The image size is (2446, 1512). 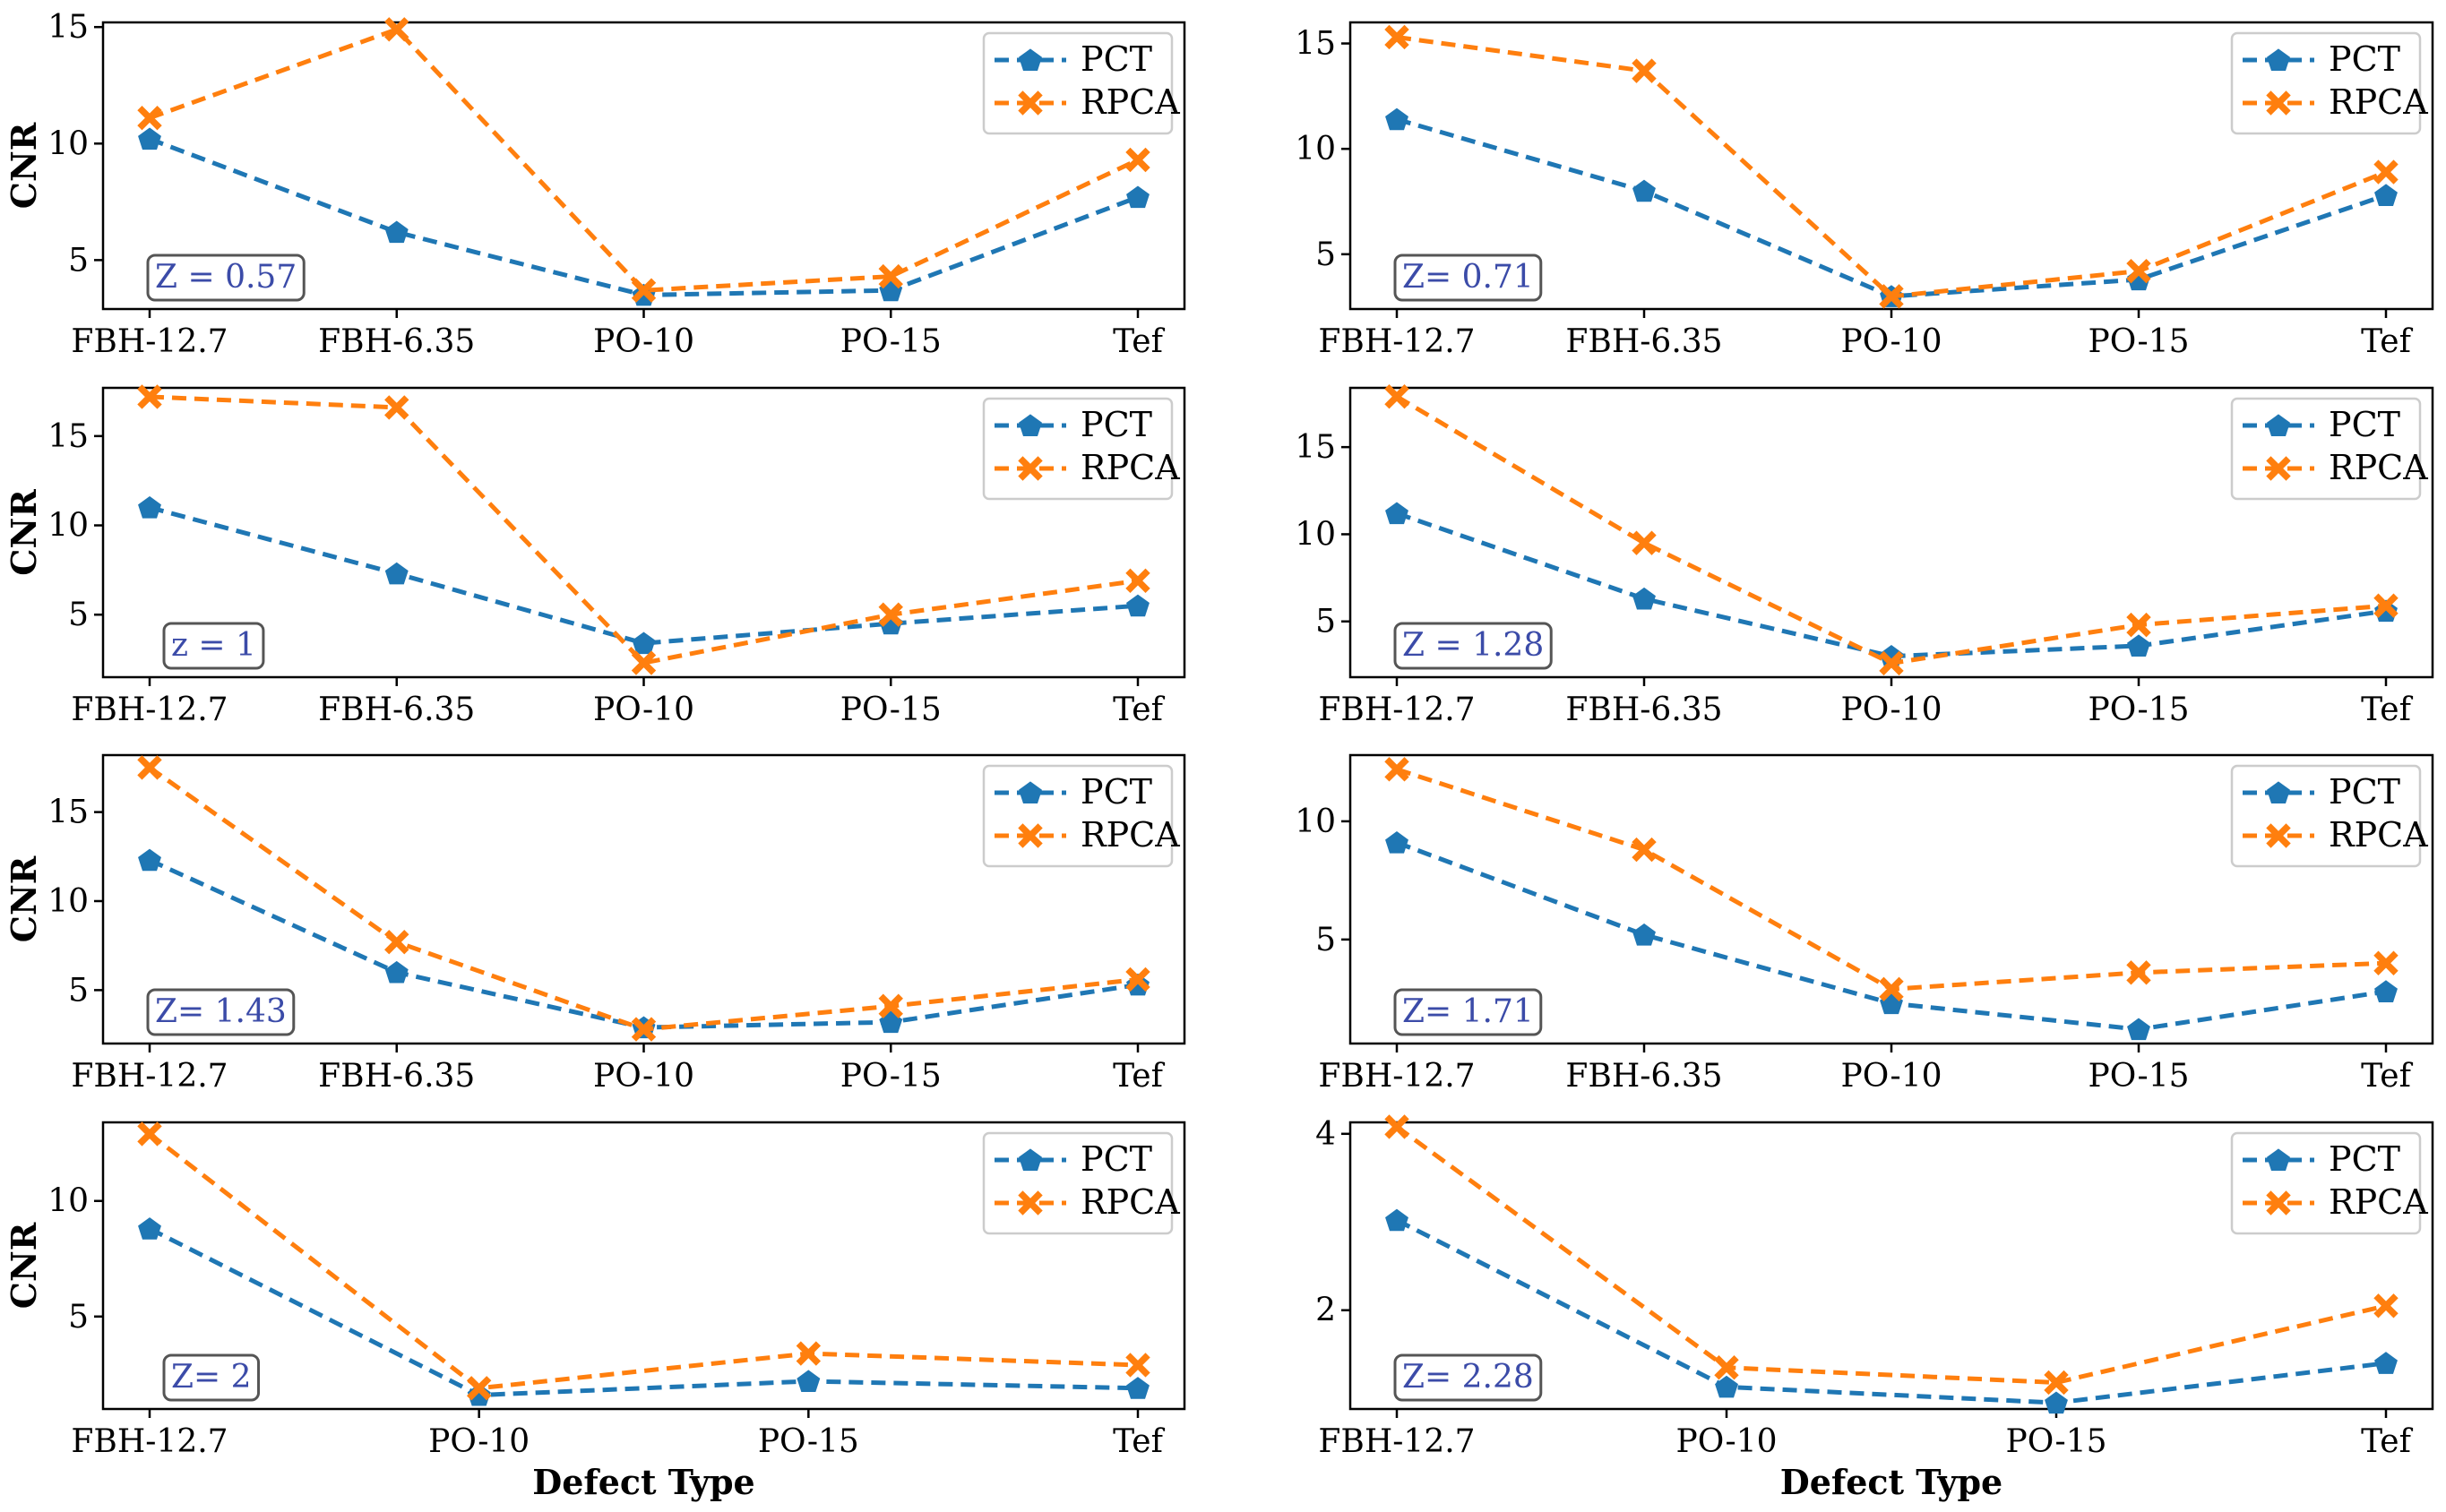 I want to click on z-label: Z = 0.57, so click(x=226, y=278).